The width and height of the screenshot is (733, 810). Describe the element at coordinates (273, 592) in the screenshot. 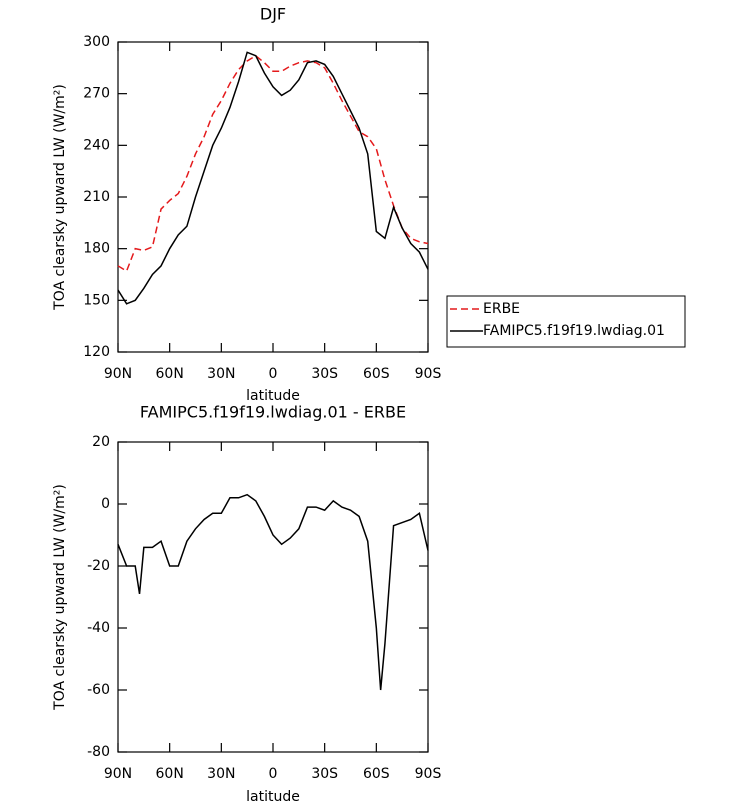

I see `data-line` at that location.